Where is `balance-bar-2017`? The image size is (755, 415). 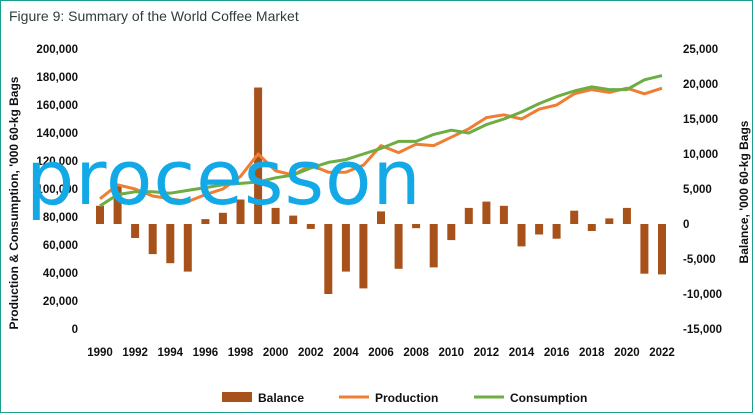 balance-bar-2017 is located at coordinates (574, 217).